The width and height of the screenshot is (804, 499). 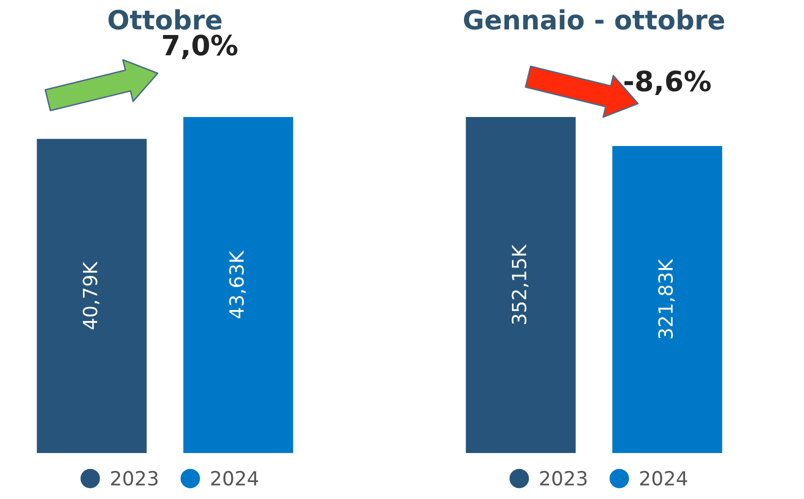 I want to click on chart-title: Gennaio - ottobre, so click(x=594, y=19).